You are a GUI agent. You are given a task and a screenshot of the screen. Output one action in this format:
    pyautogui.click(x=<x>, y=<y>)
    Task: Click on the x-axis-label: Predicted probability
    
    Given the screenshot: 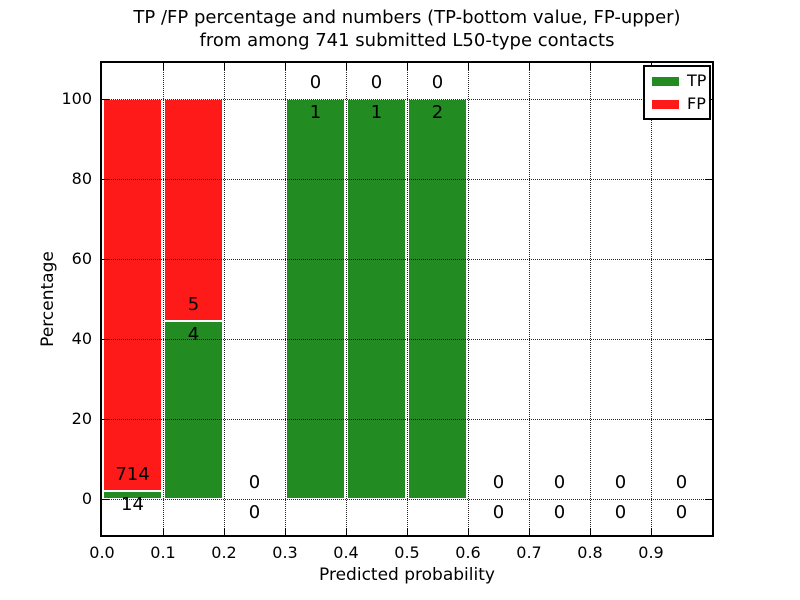 What is the action you would take?
    pyautogui.click(x=407, y=575)
    